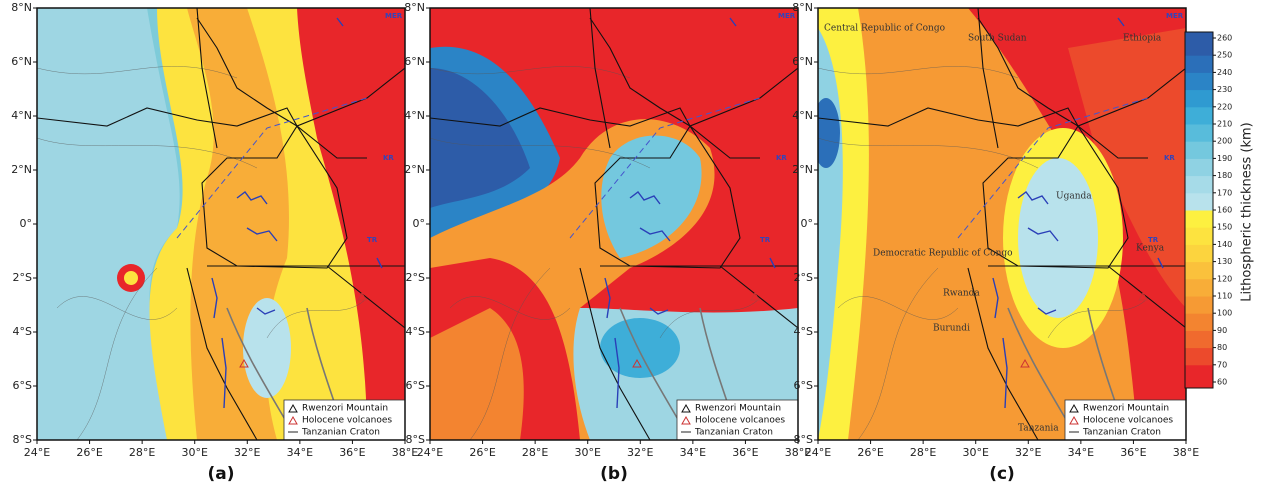  Describe the element at coordinates (1038, 429) in the screenshot. I see `country-label: Tanzania` at that location.